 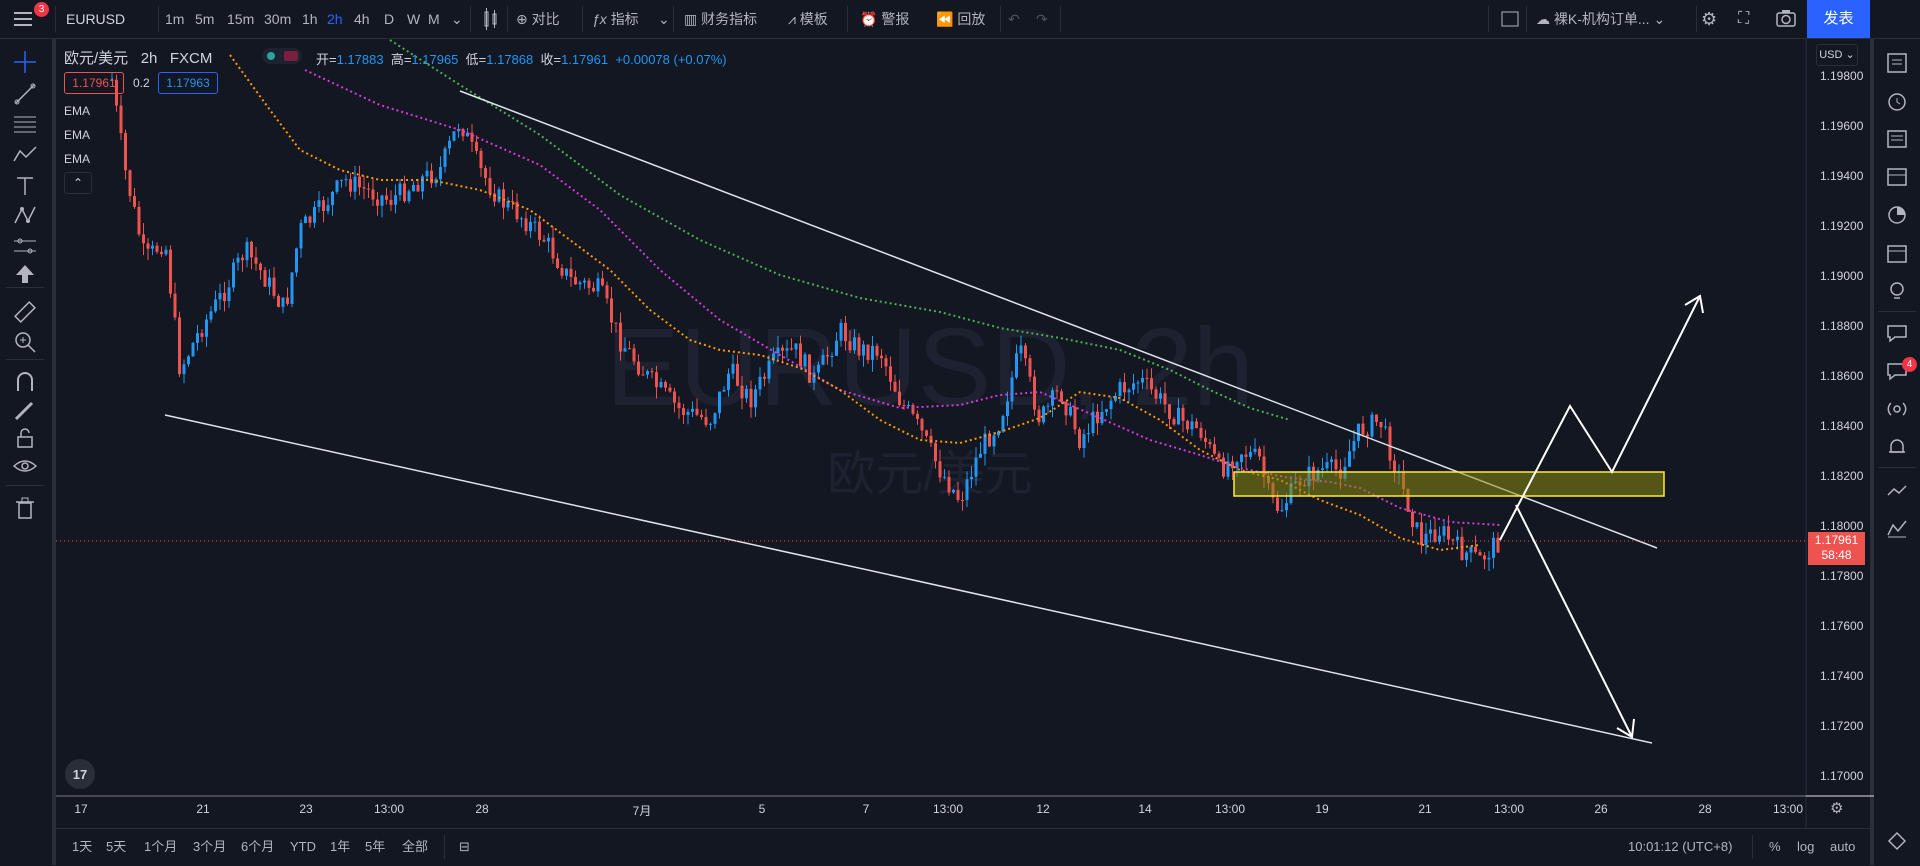 What do you see at coordinates (1897, 291) in the screenshot?
I see `idea-bulb-icon` at bounding box center [1897, 291].